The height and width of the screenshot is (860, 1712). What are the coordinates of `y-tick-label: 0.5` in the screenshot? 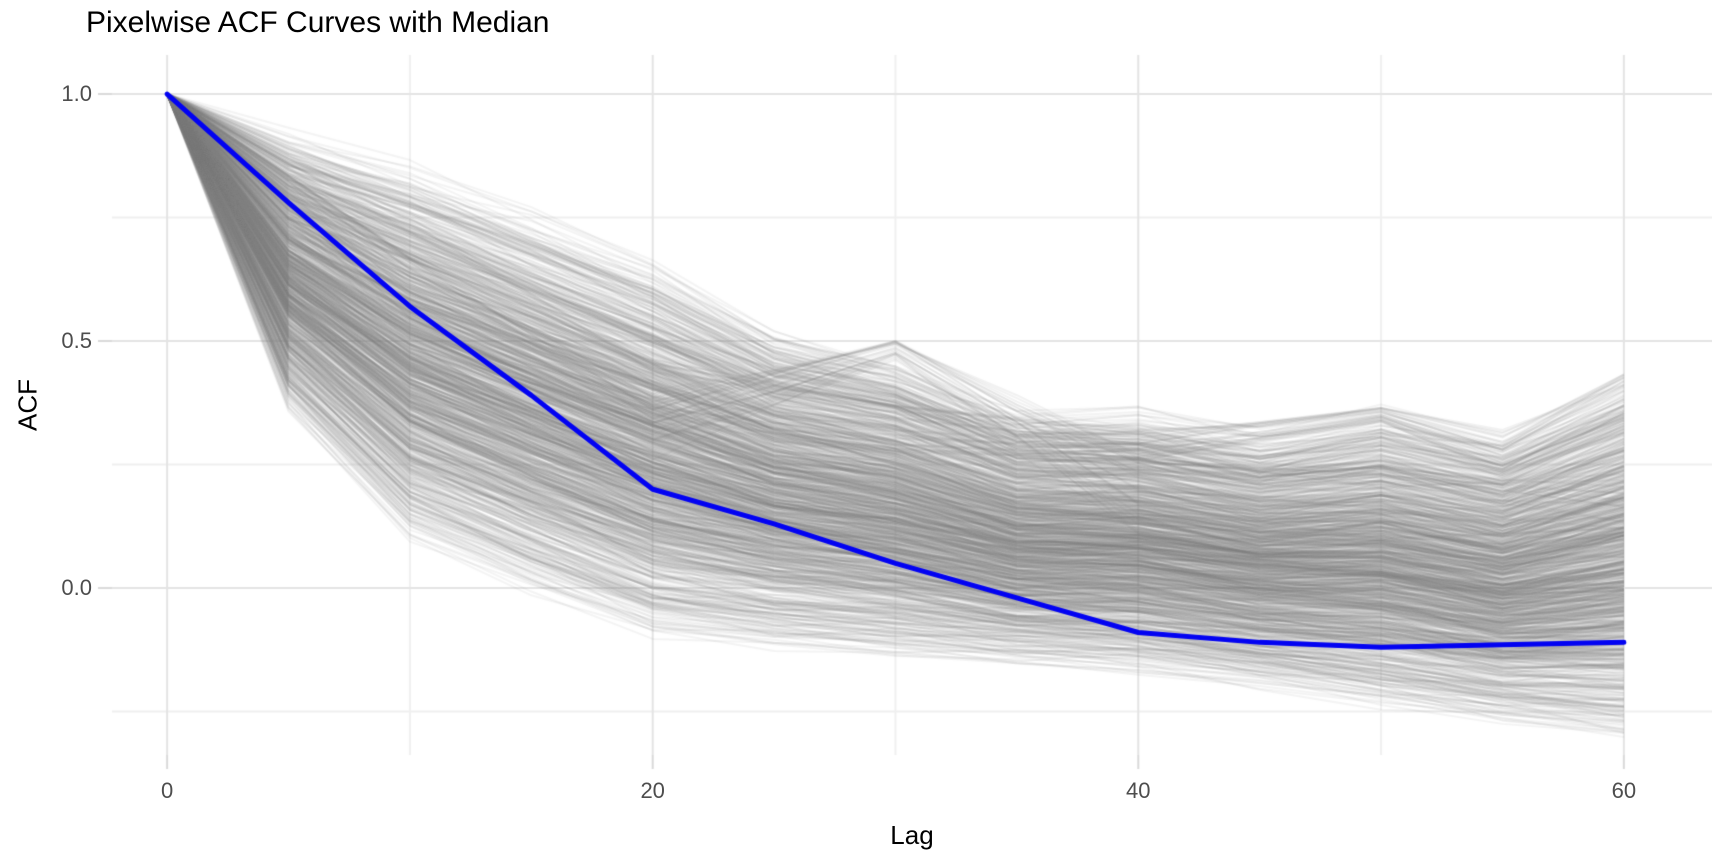 It's located at (76, 341).